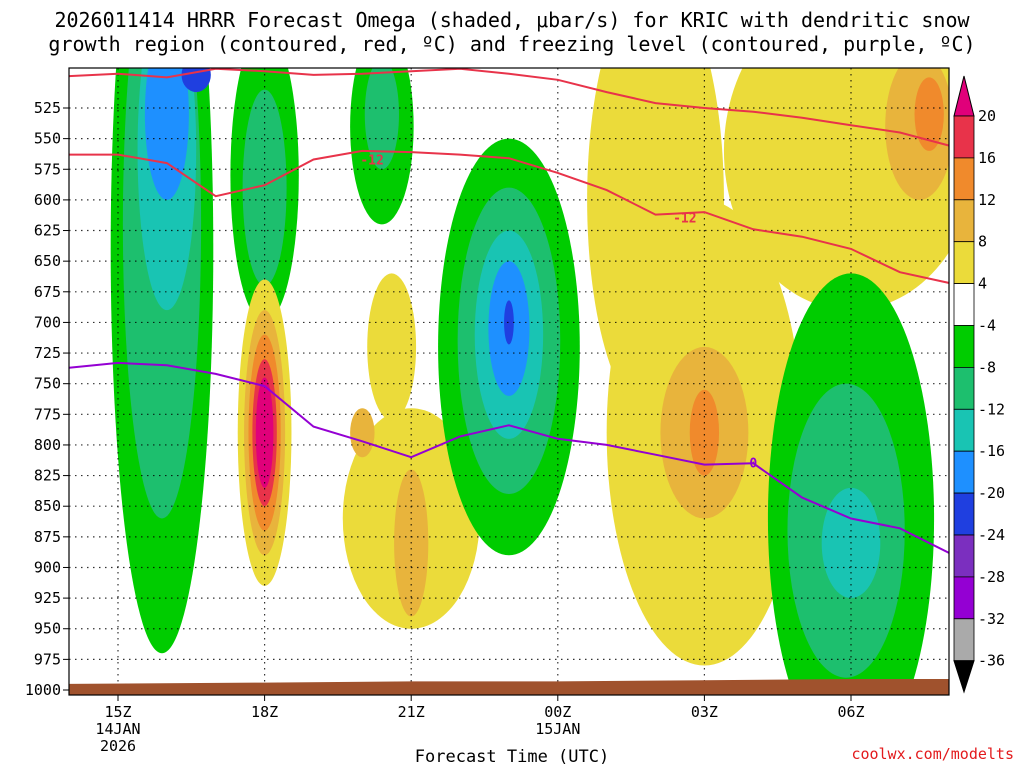 This screenshot has height=768, width=1024. I want to click on y-tick-label: 750, so click(47, 384).